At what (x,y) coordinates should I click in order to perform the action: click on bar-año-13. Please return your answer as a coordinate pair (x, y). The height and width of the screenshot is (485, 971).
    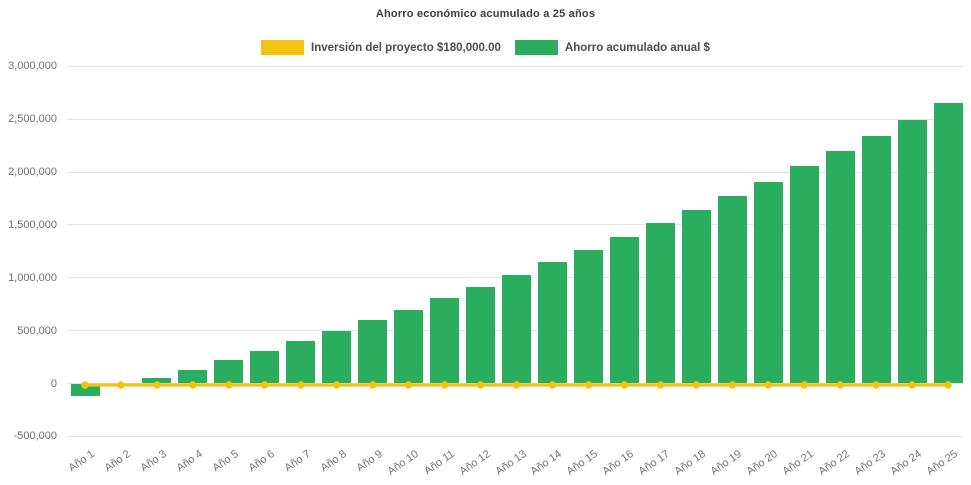
    Looking at the image, I should click on (517, 329).